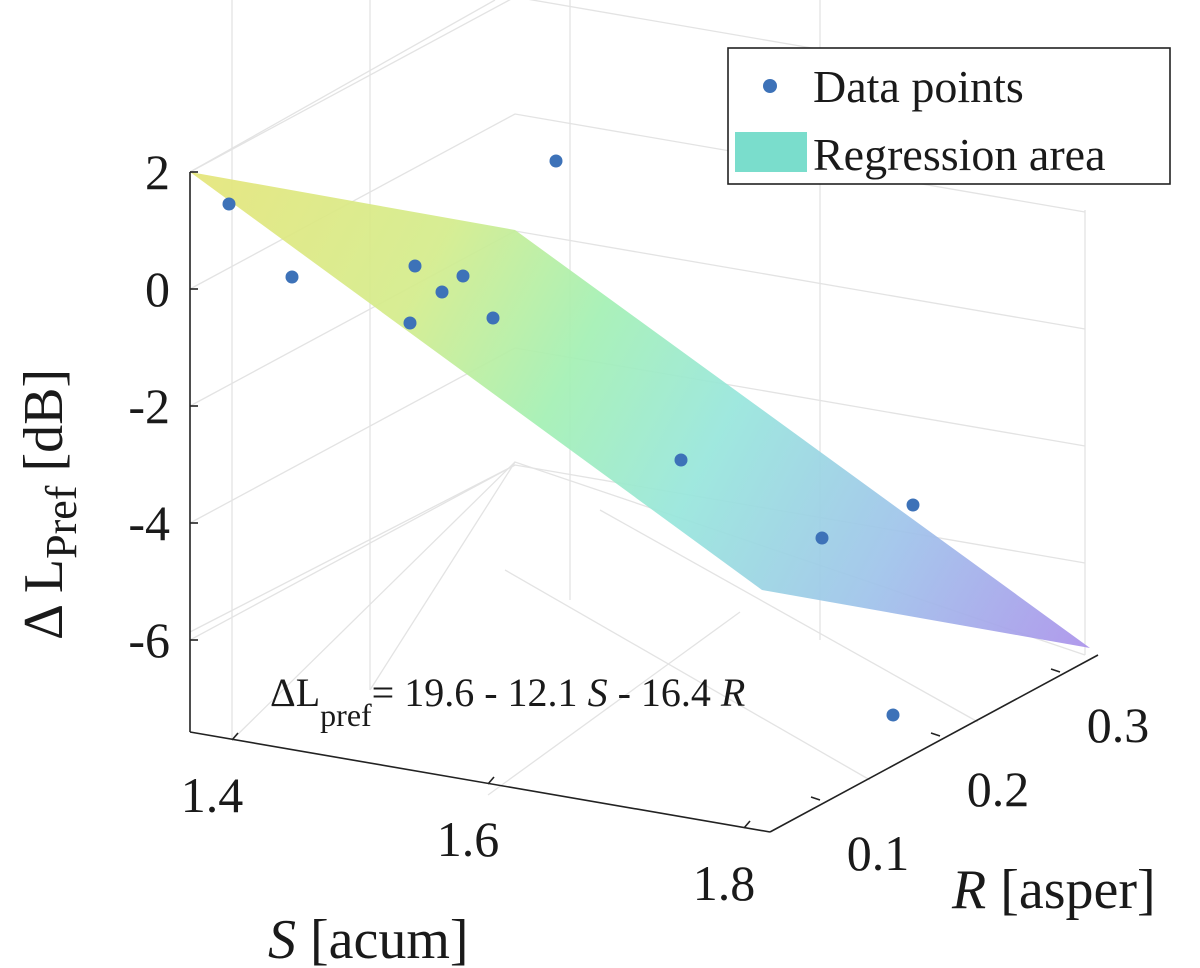 The width and height of the screenshot is (1200, 968). I want to click on z-axis-label: Δ LPref [dB], so click(49, 504).